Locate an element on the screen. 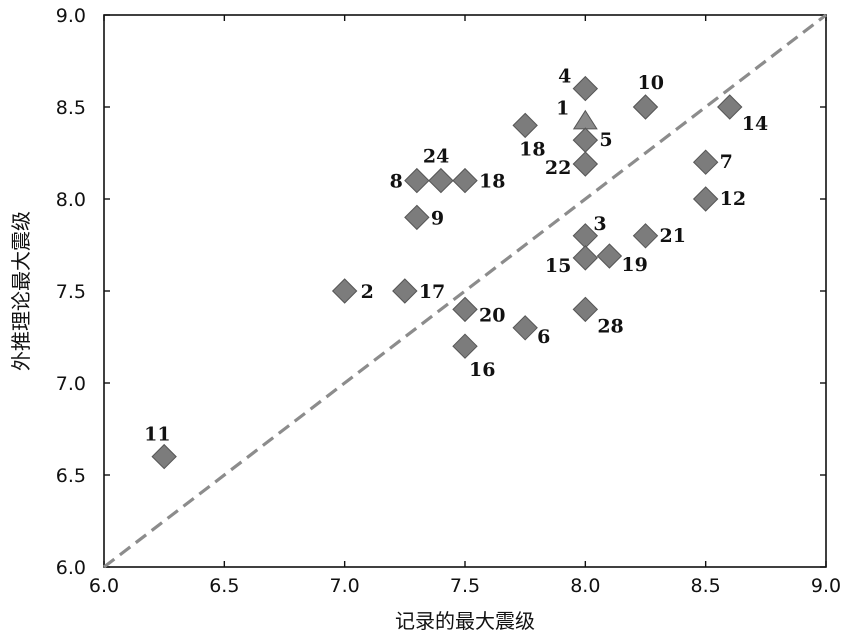 This screenshot has height=635, width=850. y-tick-labels: 6.0 6.5 7.0 7.5 8.0 8.5 9.0 is located at coordinates (71, 292).